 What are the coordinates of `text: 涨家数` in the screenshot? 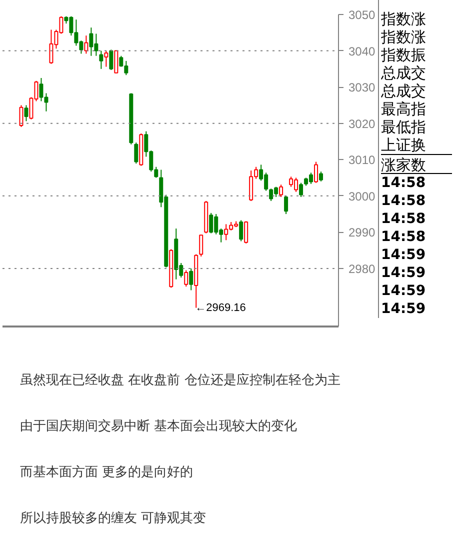 It's located at (416, 164).